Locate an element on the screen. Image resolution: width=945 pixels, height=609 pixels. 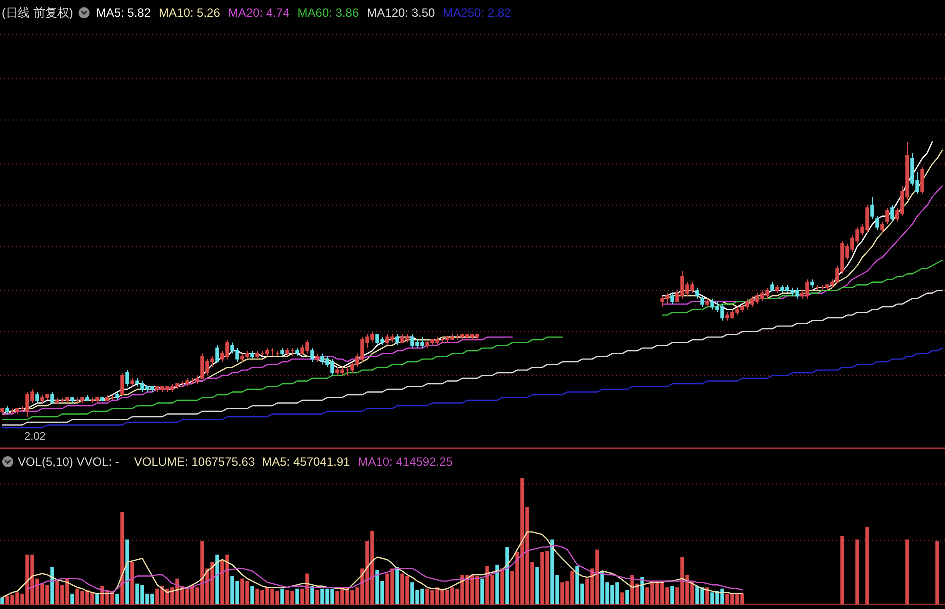
legend: MA5: 457041.91 MA10: 414592.25 is located at coordinates (357, 462).